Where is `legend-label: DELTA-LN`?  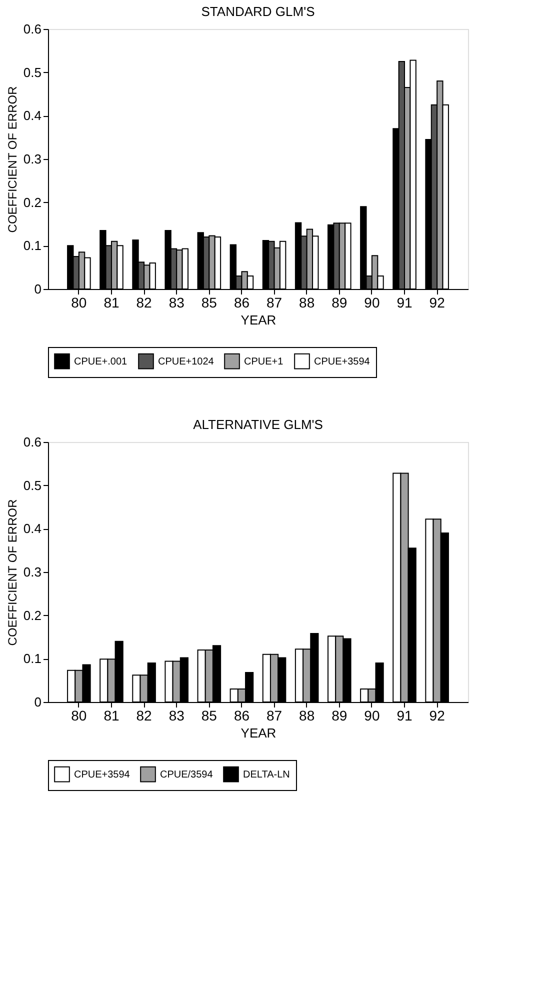
legend-label: DELTA-LN is located at coordinates (266, 774).